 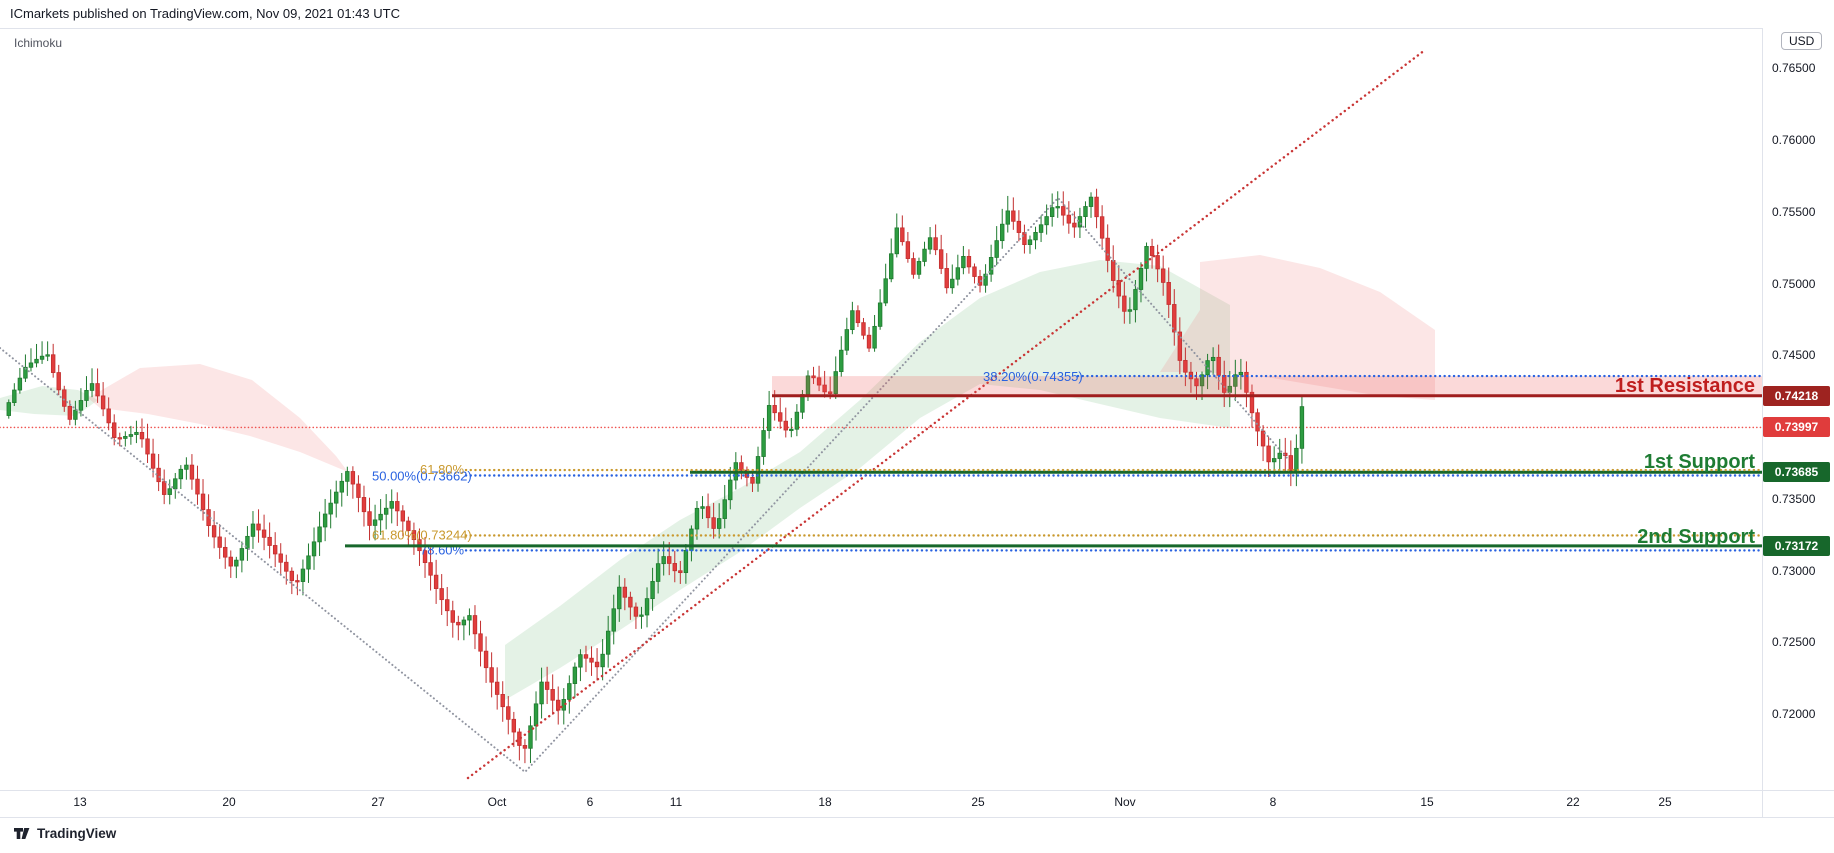 What do you see at coordinates (1796, 427) in the screenshot?
I see `price-badge: 0.73997` at bounding box center [1796, 427].